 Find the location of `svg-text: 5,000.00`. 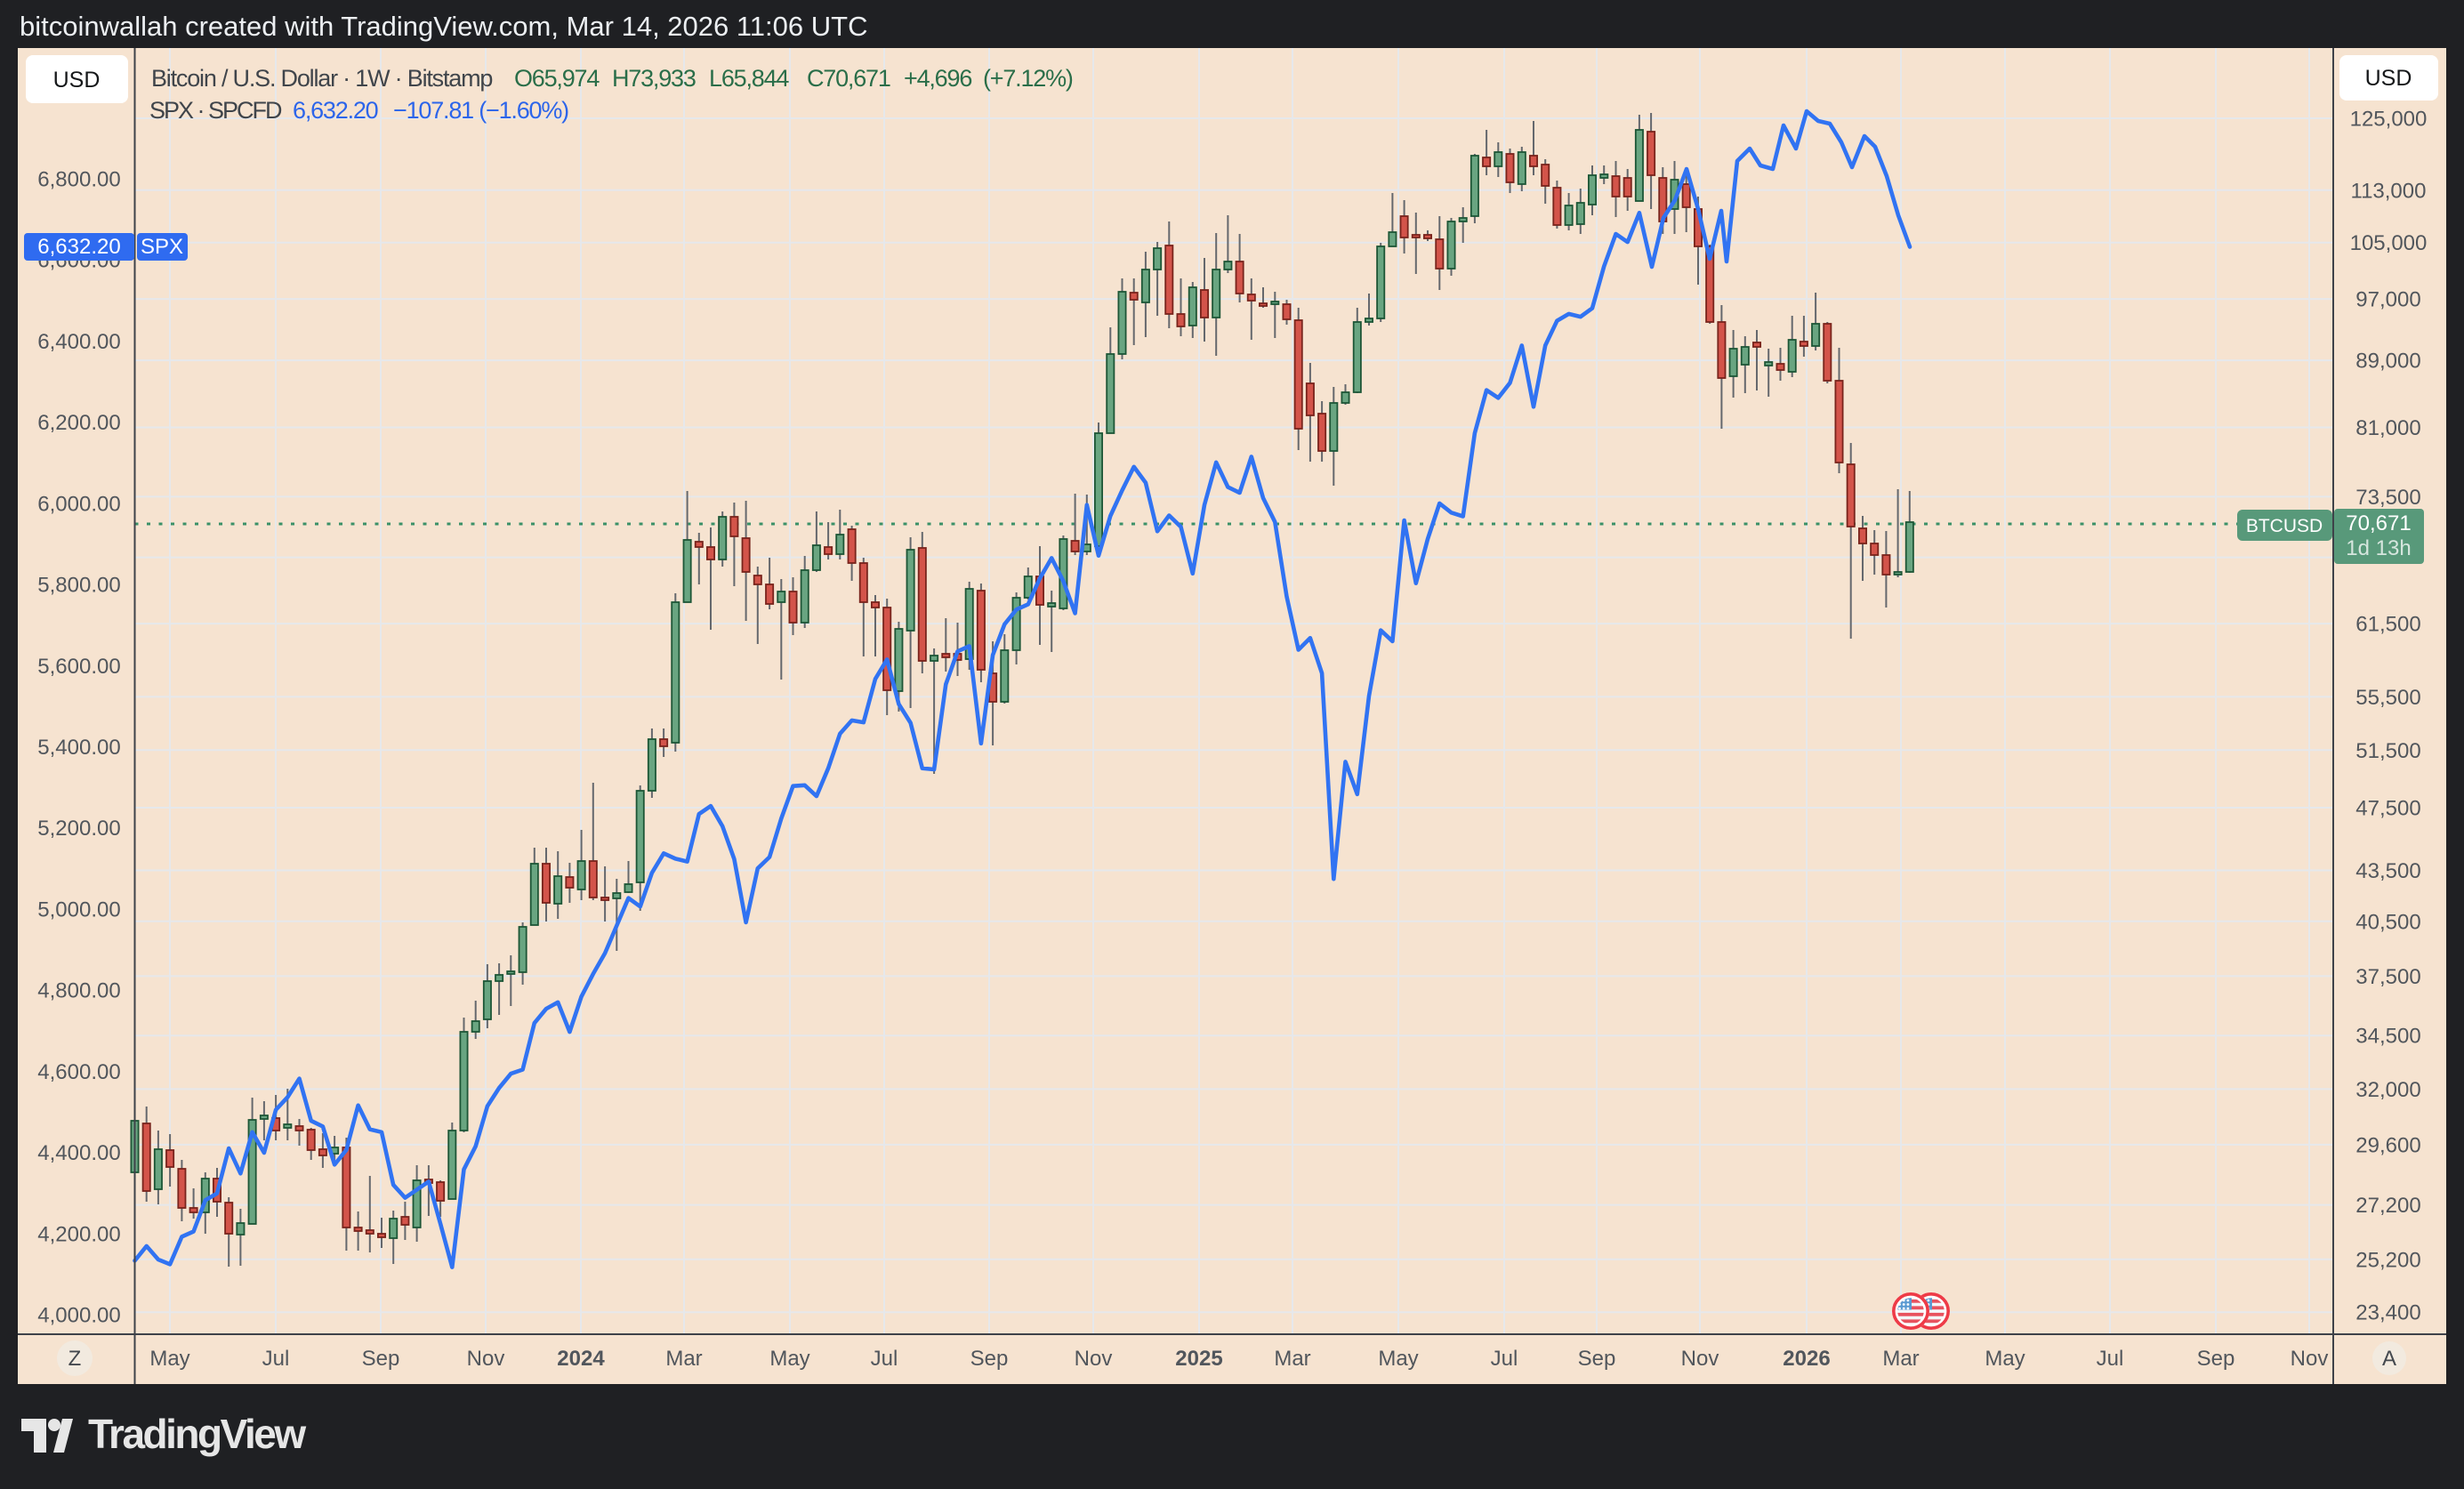

svg-text: 5,000.00 is located at coordinates (79, 909).